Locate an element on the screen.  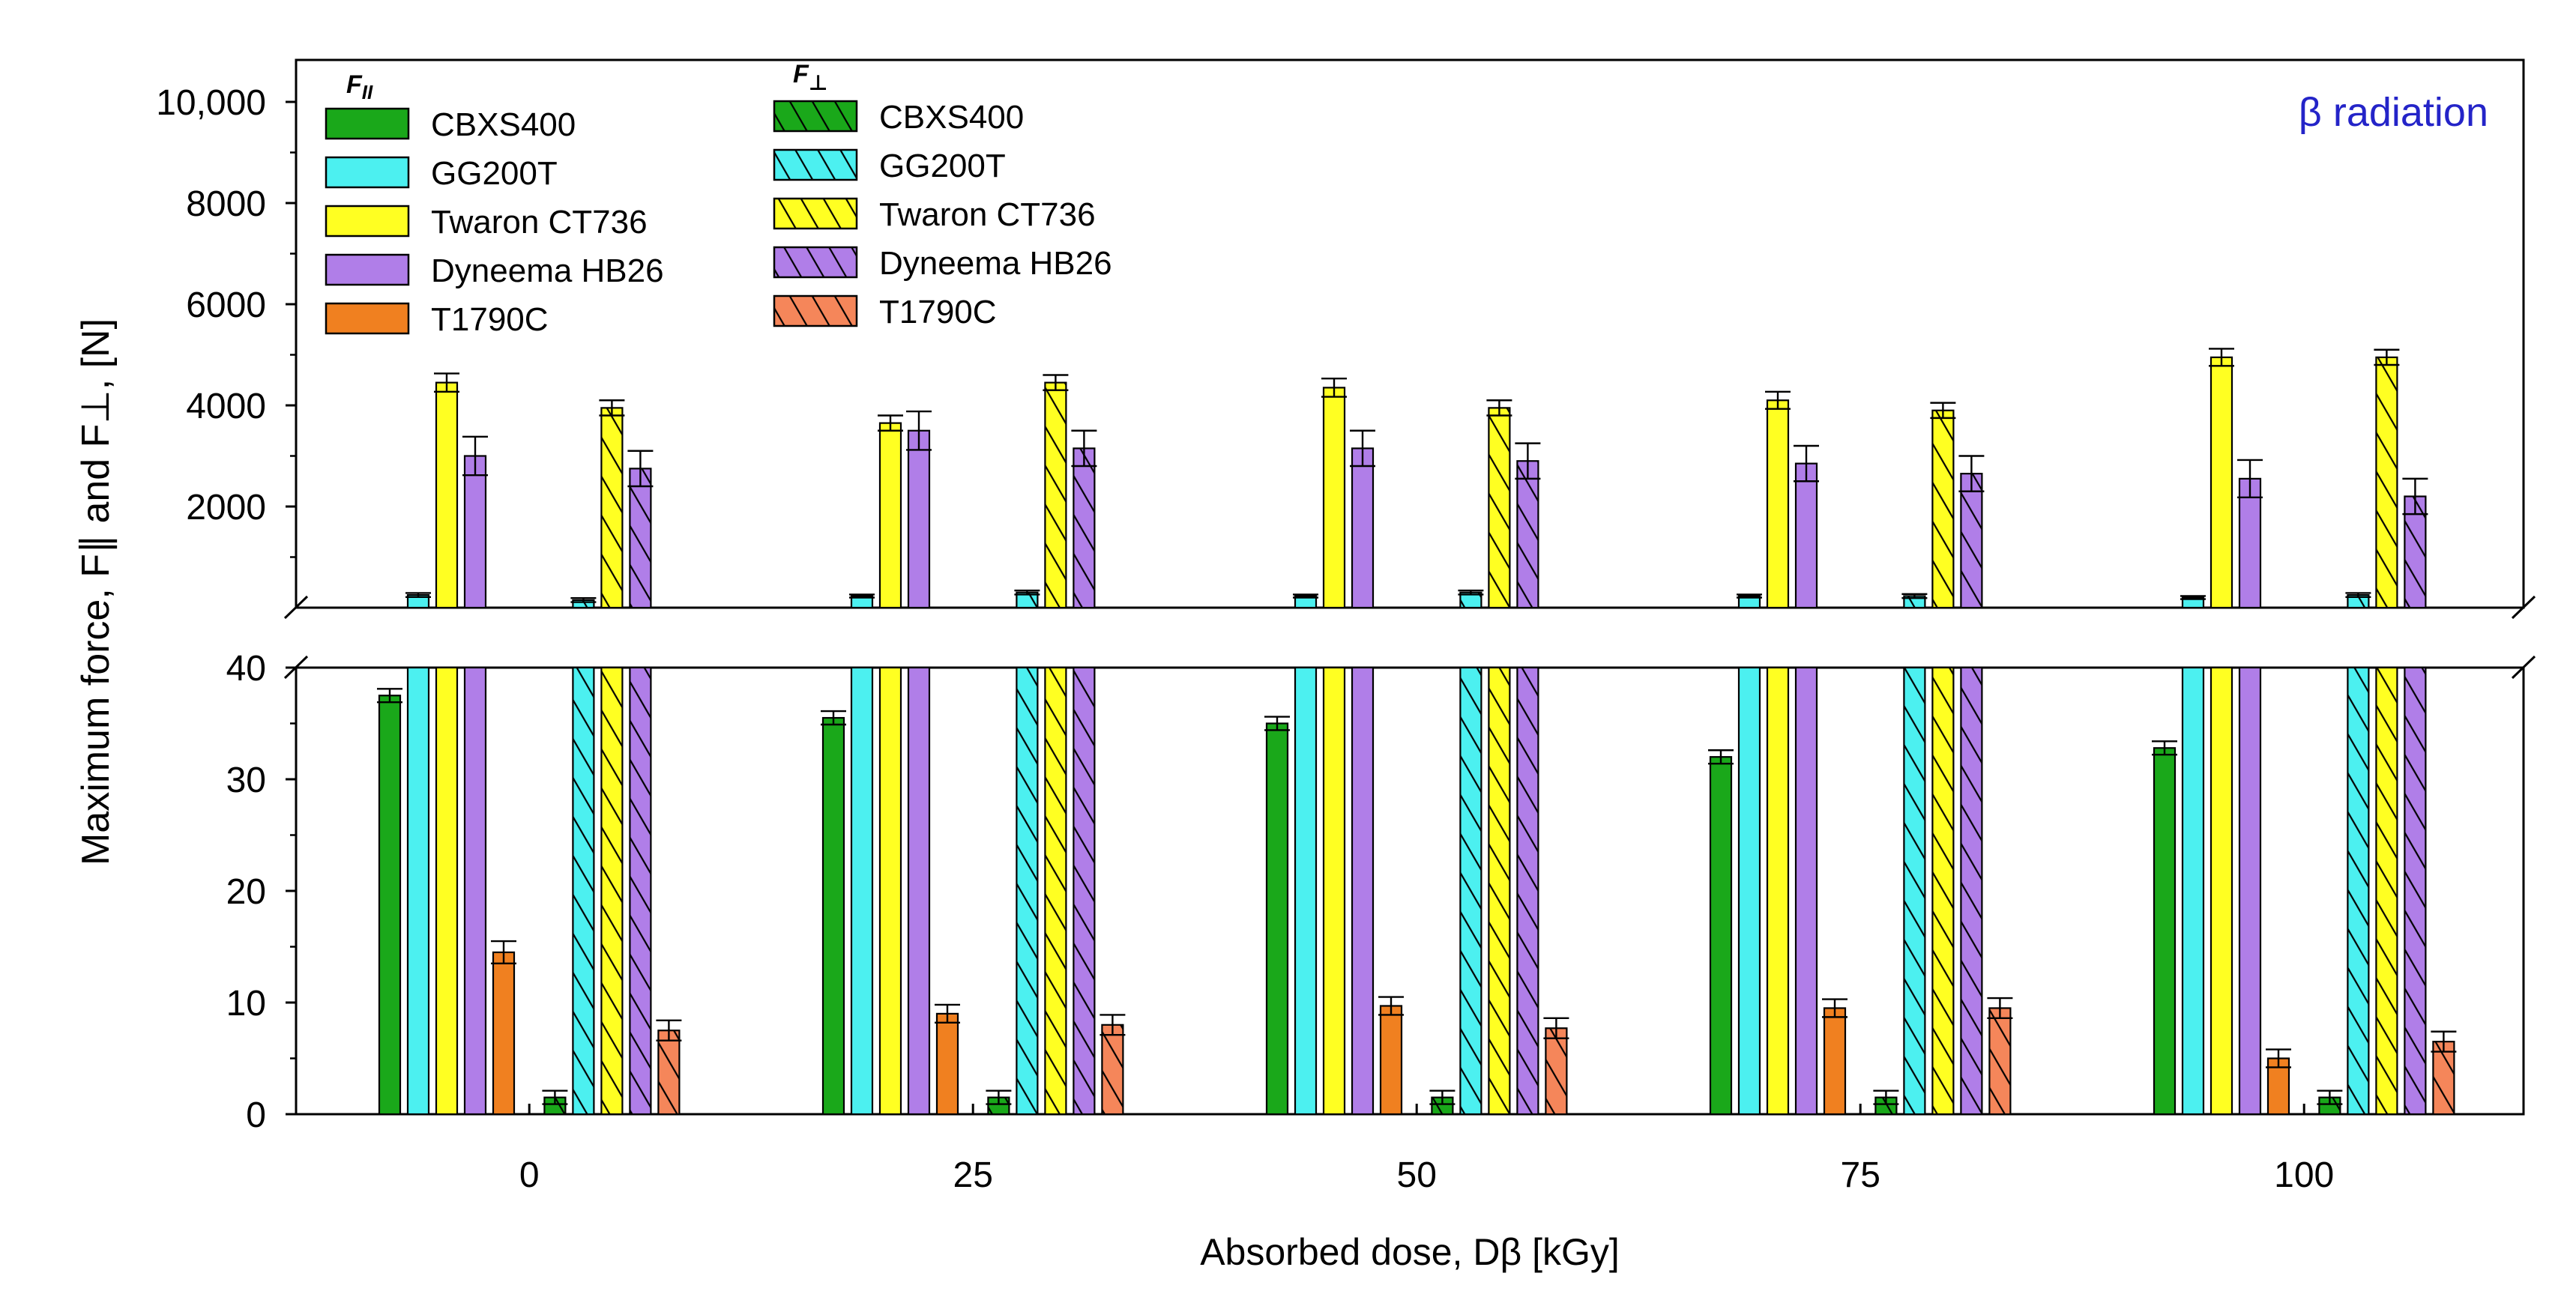
bar-twaron-ct736-perp-75-lower-hatch is located at coordinates (1943, 891).